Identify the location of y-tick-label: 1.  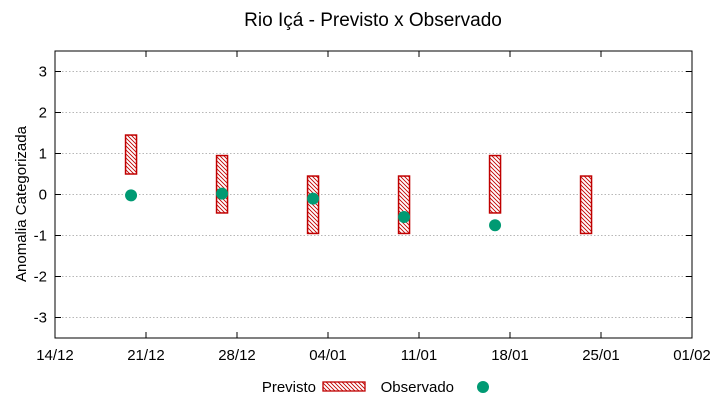
(43, 154).